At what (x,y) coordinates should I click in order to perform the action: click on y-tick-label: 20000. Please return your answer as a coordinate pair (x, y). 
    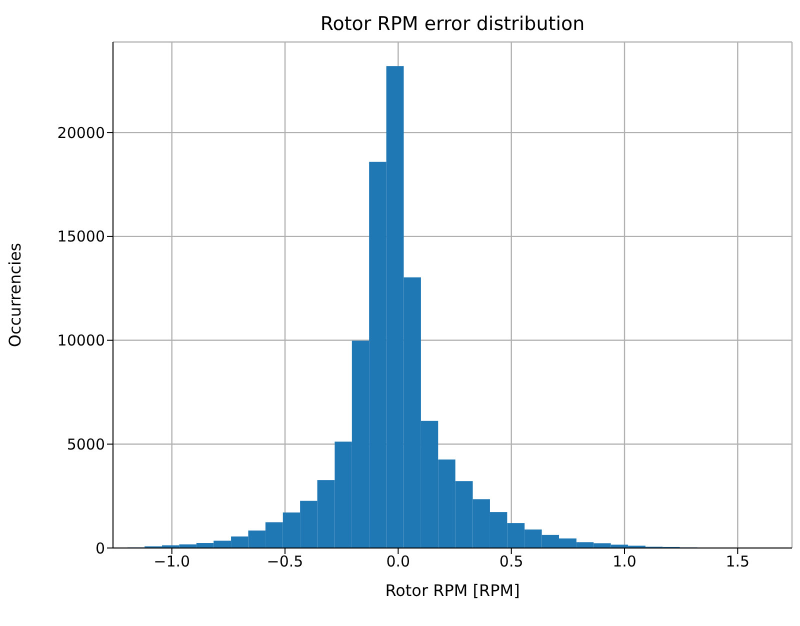
    Looking at the image, I should click on (81, 133).